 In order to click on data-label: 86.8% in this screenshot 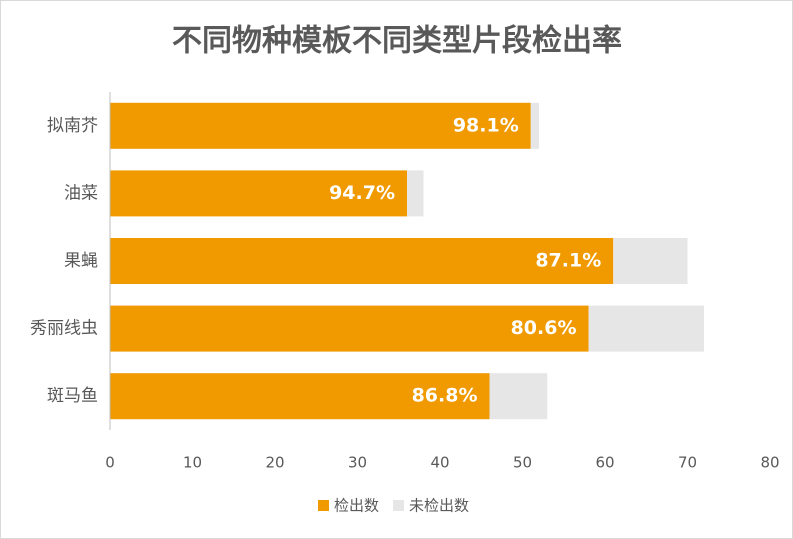, I will do `click(445, 396)`.